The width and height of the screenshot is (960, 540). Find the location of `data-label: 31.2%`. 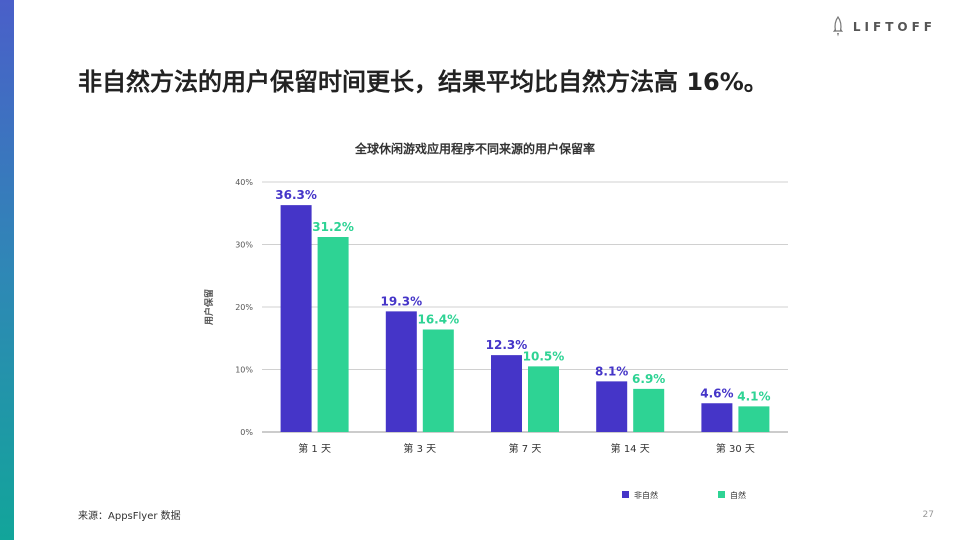

data-label: 31.2% is located at coordinates (333, 227).